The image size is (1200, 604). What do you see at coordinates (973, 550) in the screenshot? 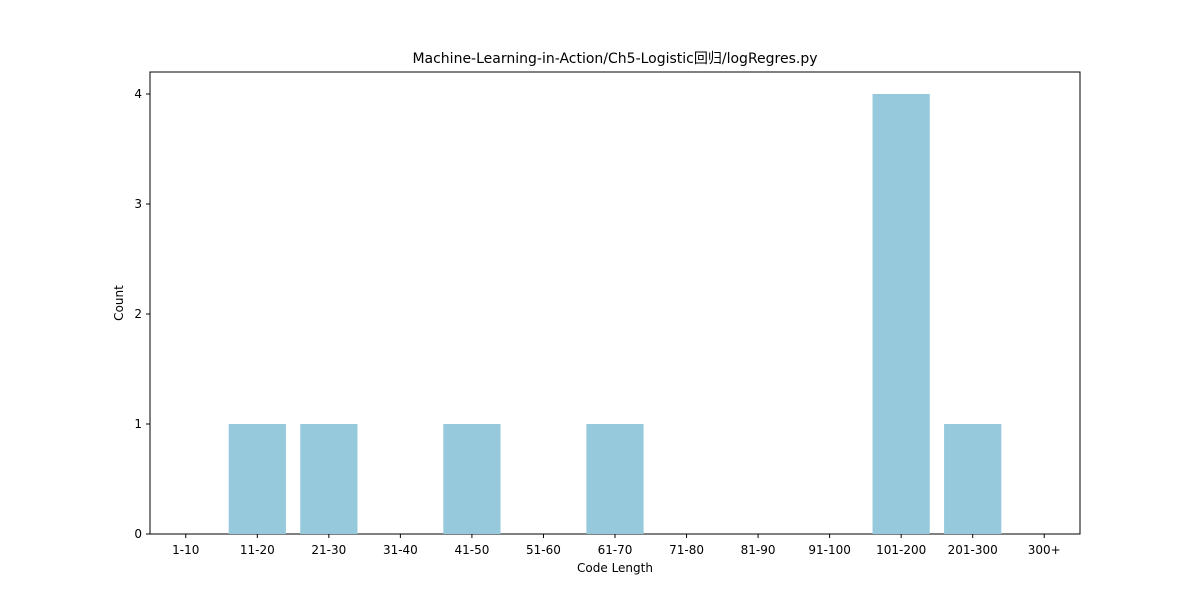
I see `x-tick-label: 201-300` at bounding box center [973, 550].